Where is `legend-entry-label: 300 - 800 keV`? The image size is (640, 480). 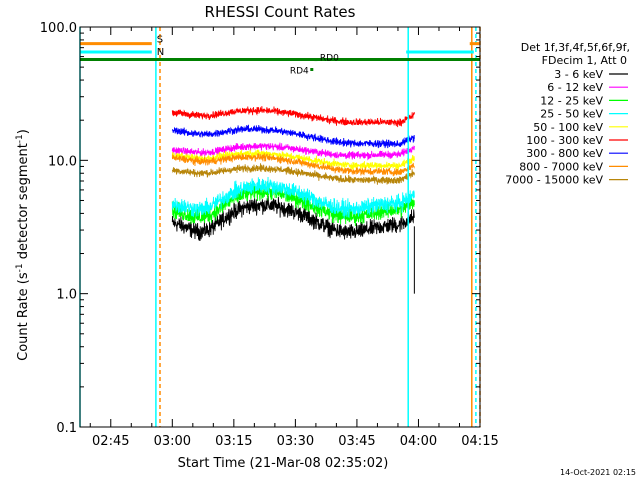
legend-entry-label: 300 - 800 keV is located at coordinates (564, 153).